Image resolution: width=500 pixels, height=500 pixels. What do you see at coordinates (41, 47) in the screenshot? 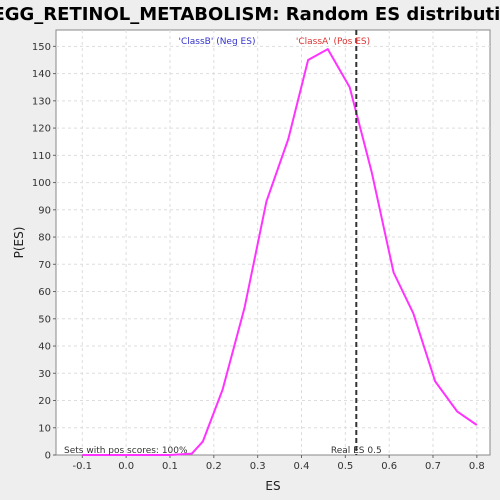
I see `y-tick-label: 150` at bounding box center [41, 47].